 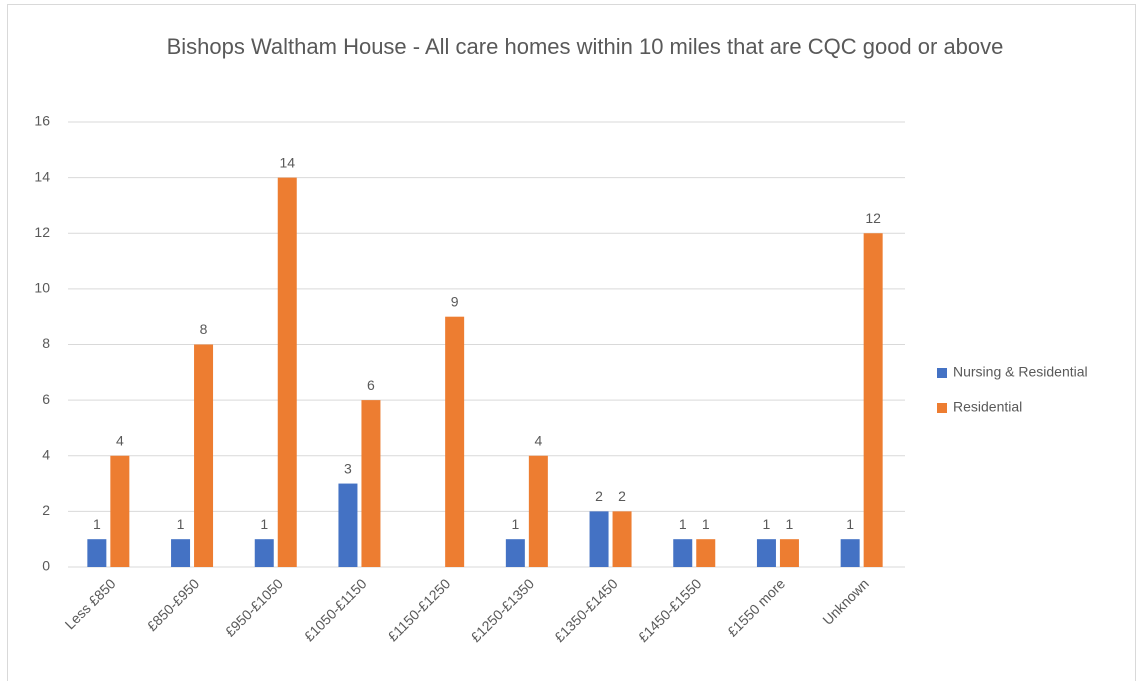 I want to click on y-tick-label: 14, so click(x=42, y=176).